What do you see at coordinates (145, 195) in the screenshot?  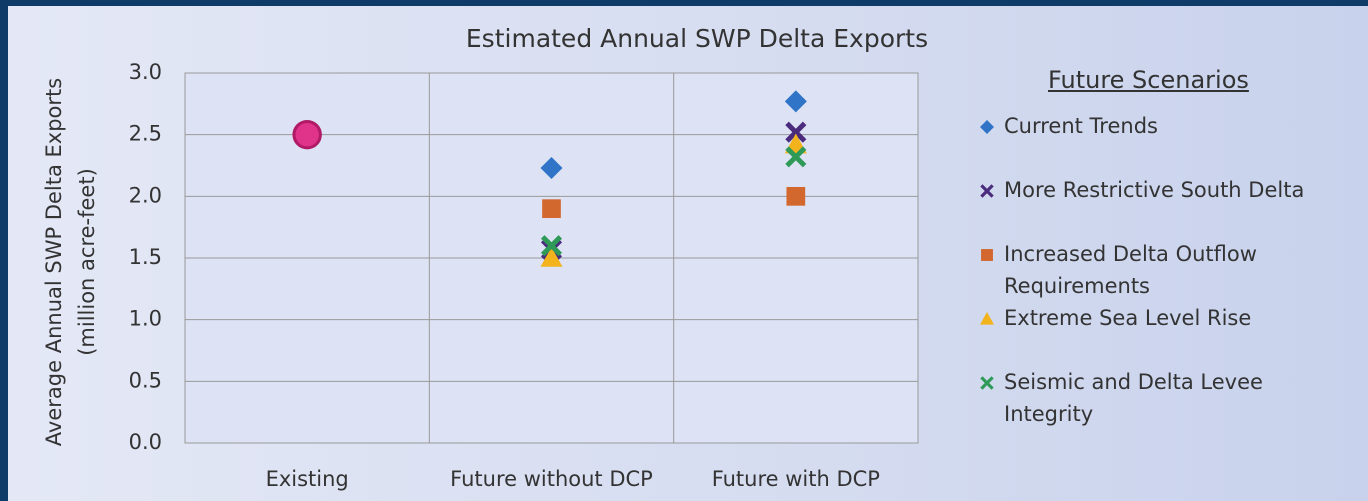 I see `y-tick-label: 2.0` at bounding box center [145, 195].